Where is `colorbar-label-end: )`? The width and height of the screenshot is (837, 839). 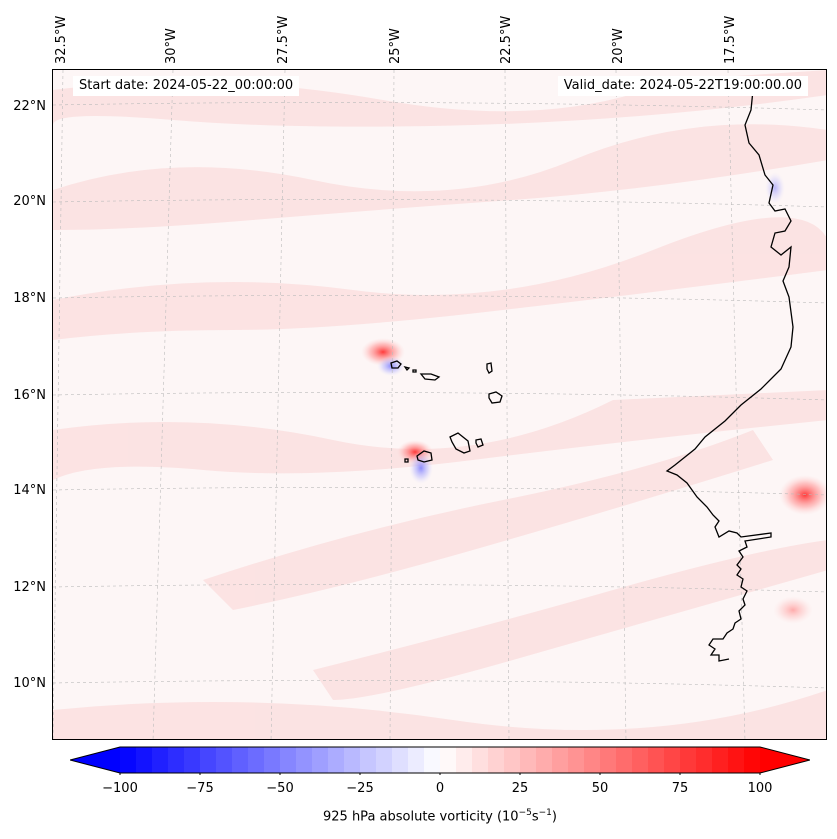
colorbar-label-end: ) is located at coordinates (554, 817).